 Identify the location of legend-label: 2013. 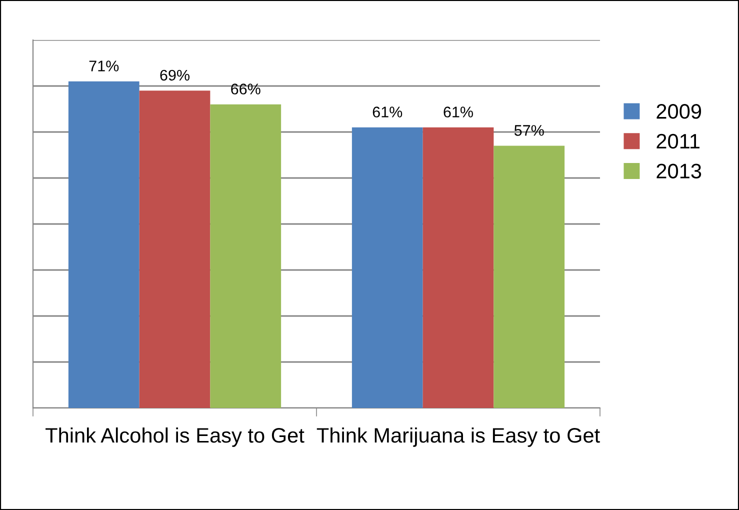
(679, 171).